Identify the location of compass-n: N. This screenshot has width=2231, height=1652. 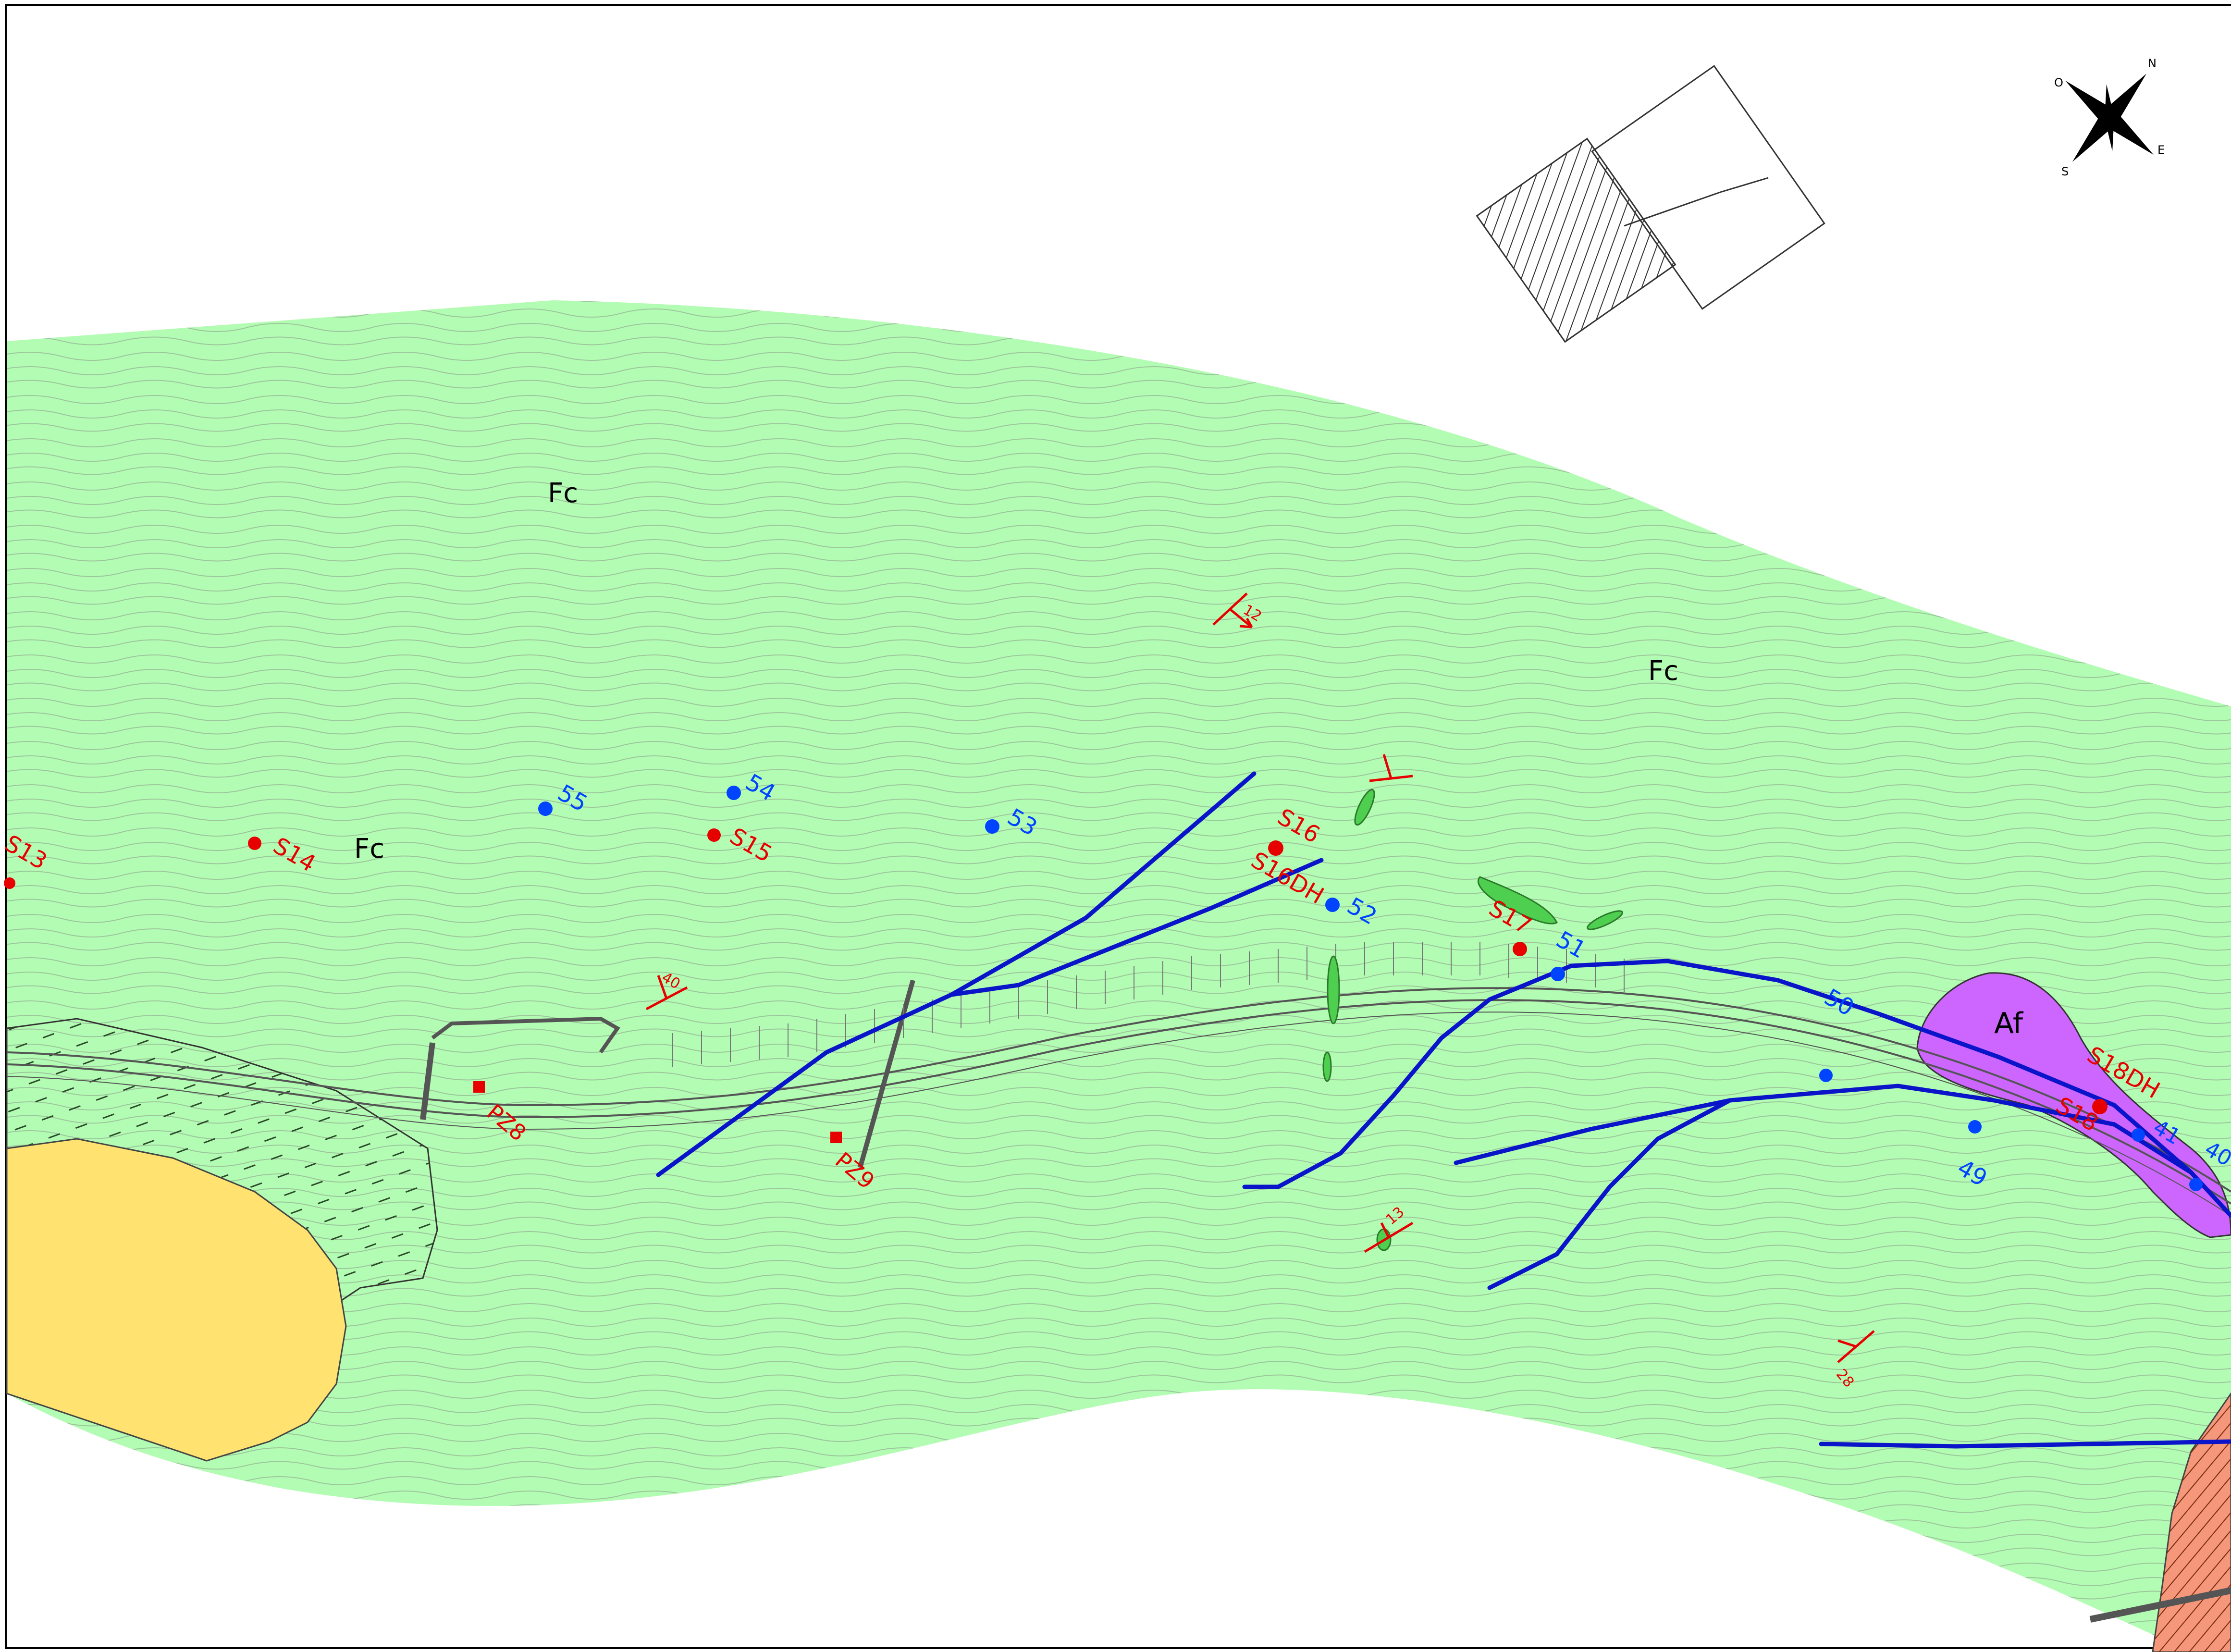
(2152, 63).